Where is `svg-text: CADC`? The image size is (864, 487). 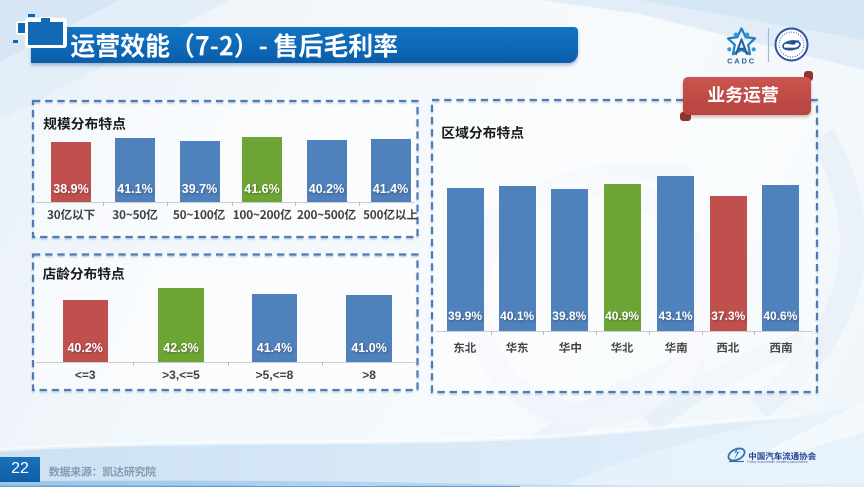
svg-text: CADC is located at coordinates (741, 61).